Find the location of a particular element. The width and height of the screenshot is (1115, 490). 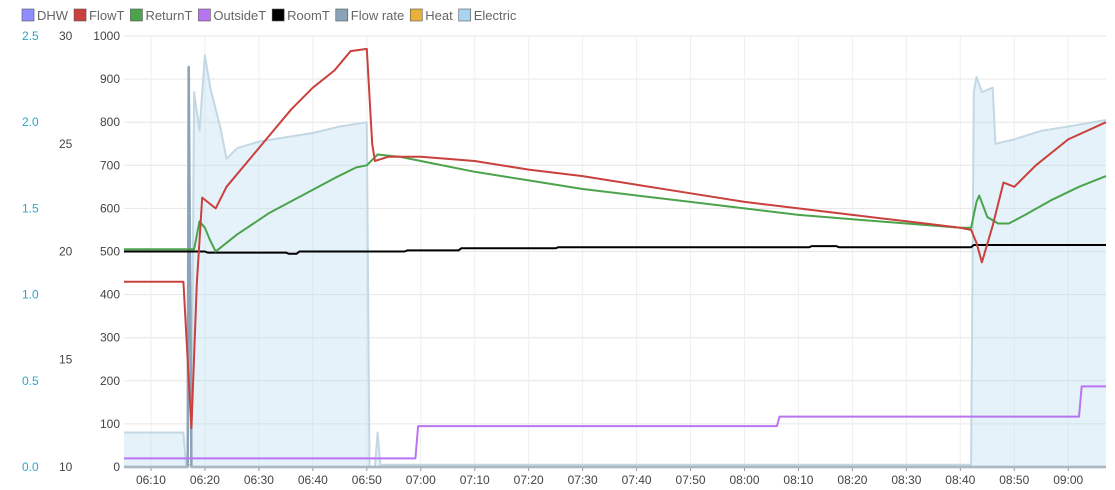

legend-swatch-outsidet is located at coordinates (204, 15).